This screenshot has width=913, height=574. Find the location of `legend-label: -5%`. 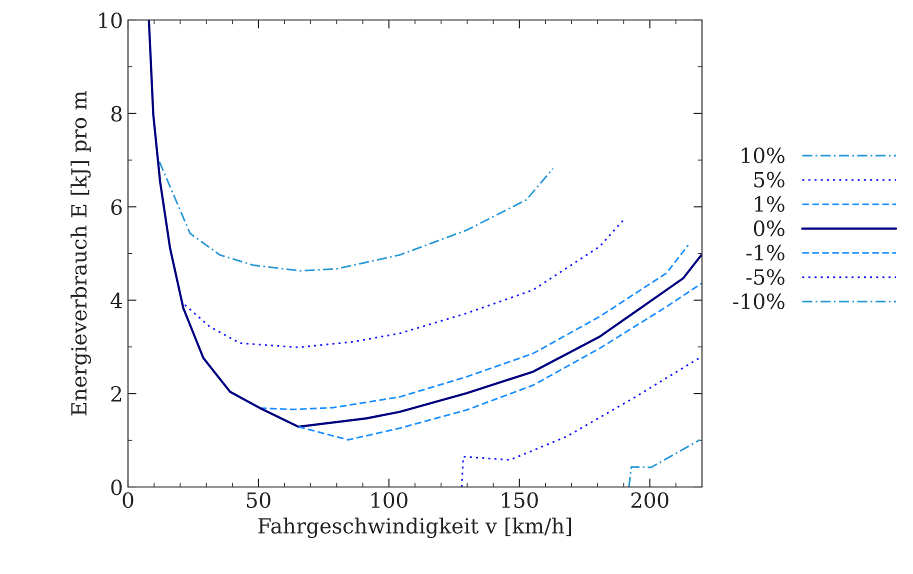

legend-label: -5% is located at coordinates (765, 277).